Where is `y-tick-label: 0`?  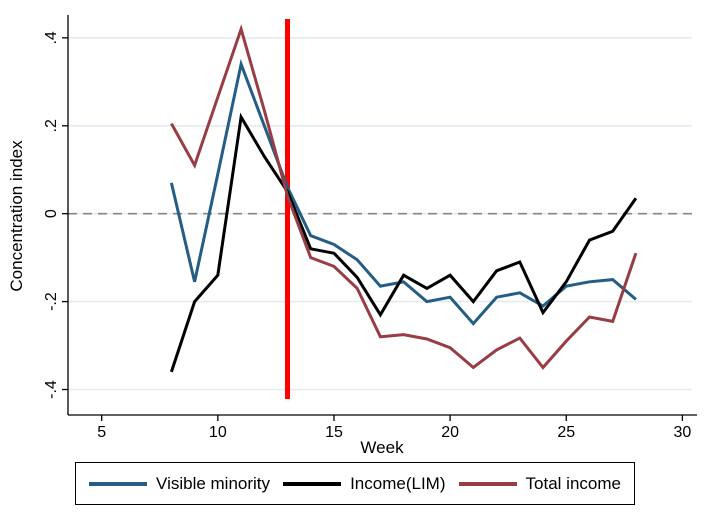 y-tick-label: 0 is located at coordinates (51, 213).